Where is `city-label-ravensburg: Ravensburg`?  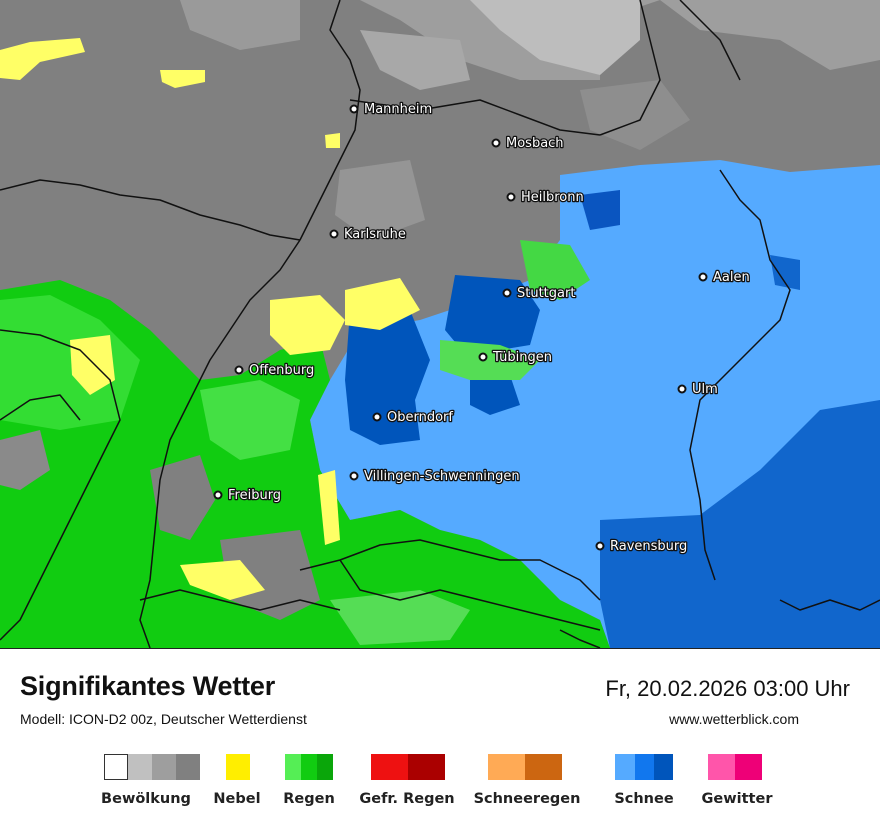
city-label-ravensburg: Ravensburg is located at coordinates (648, 546).